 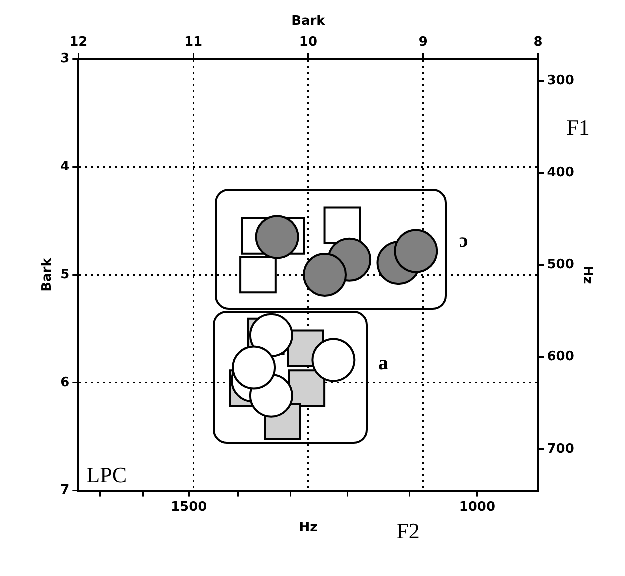 I want to click on annotation: a, so click(x=383, y=363).